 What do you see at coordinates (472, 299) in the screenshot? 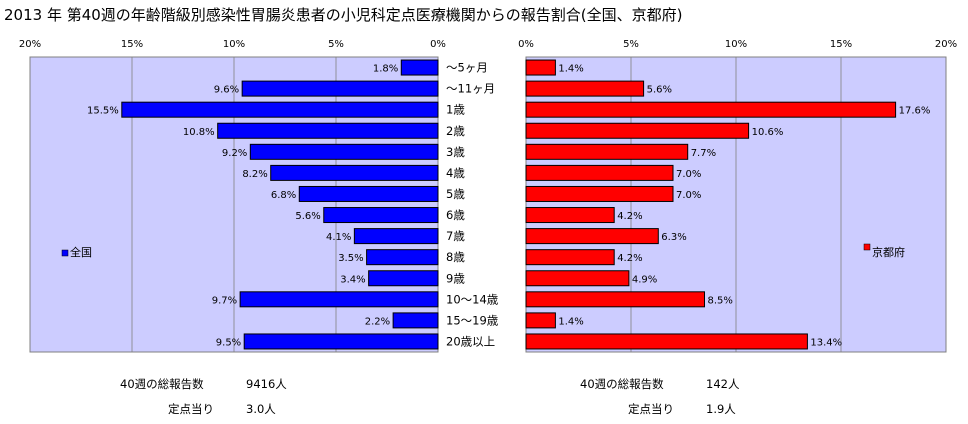
I see `category-label: 10〜14歳` at bounding box center [472, 299].